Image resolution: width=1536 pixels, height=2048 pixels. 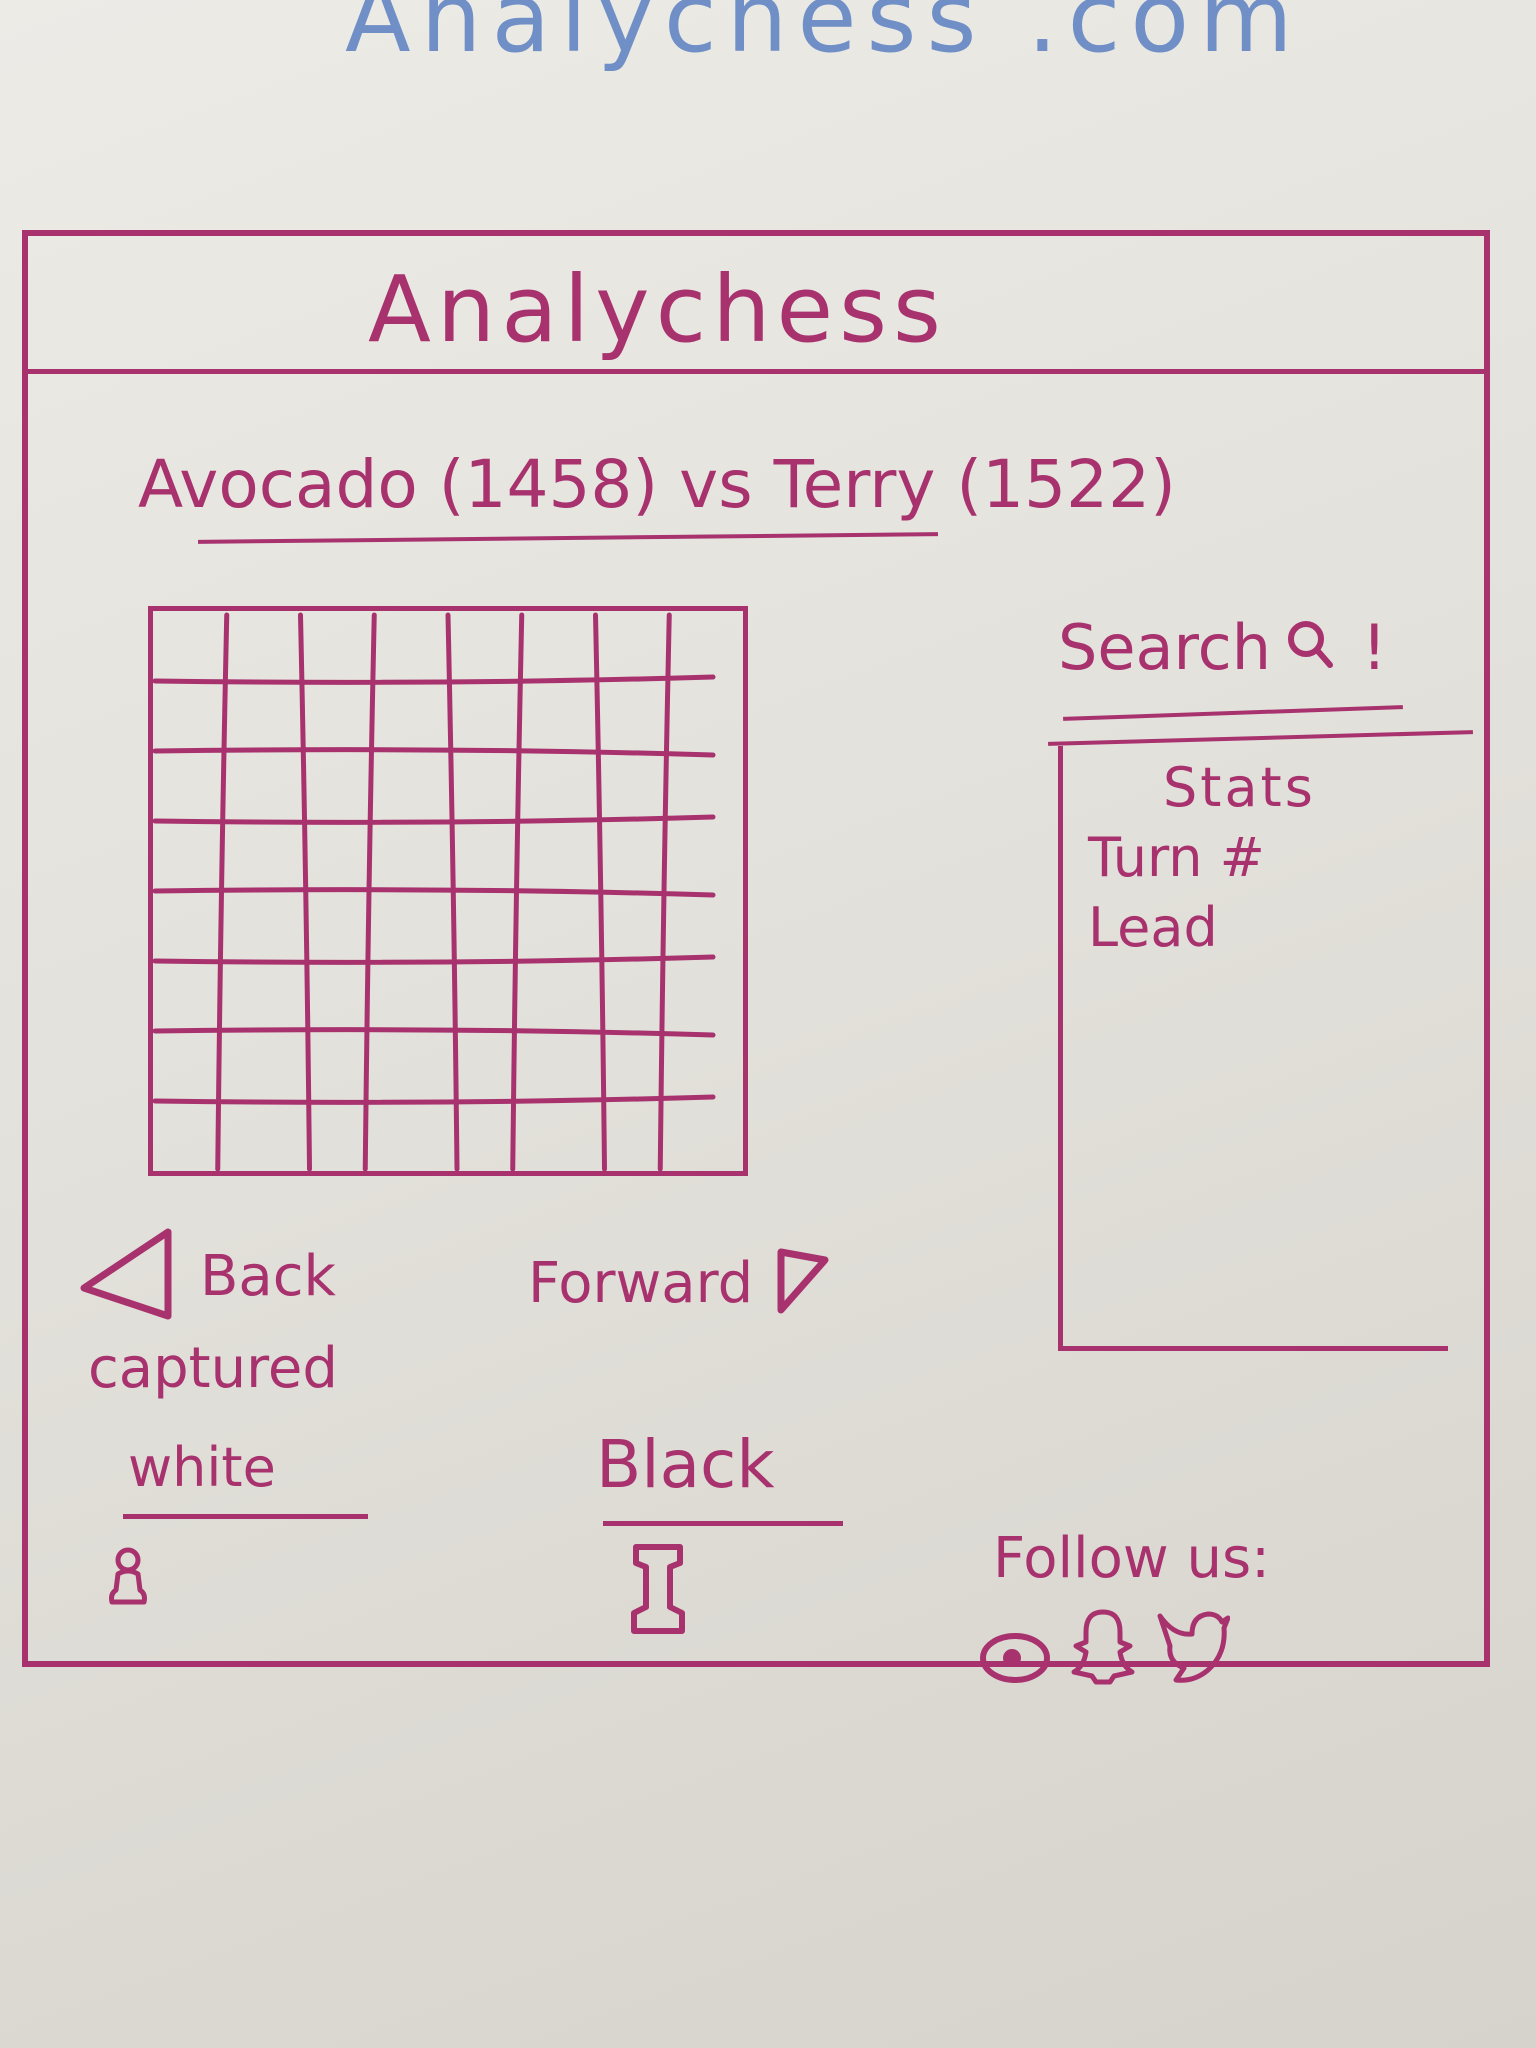 What do you see at coordinates (1233, 713) in the screenshot?
I see `search-underline` at bounding box center [1233, 713].